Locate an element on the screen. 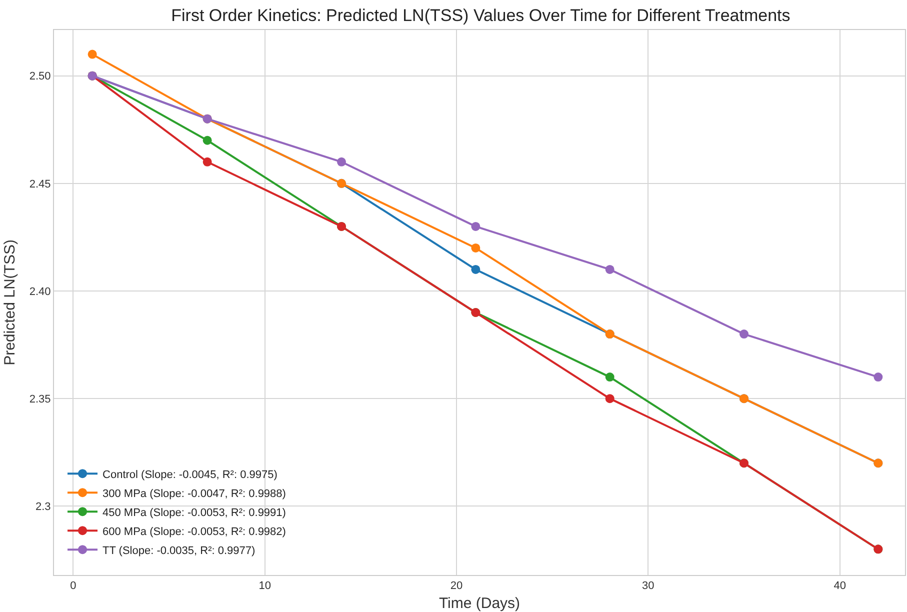 The height and width of the screenshot is (612, 907). legend-label: TT (Slope: -0.0035, R²: 0.9977) is located at coordinates (179, 550).